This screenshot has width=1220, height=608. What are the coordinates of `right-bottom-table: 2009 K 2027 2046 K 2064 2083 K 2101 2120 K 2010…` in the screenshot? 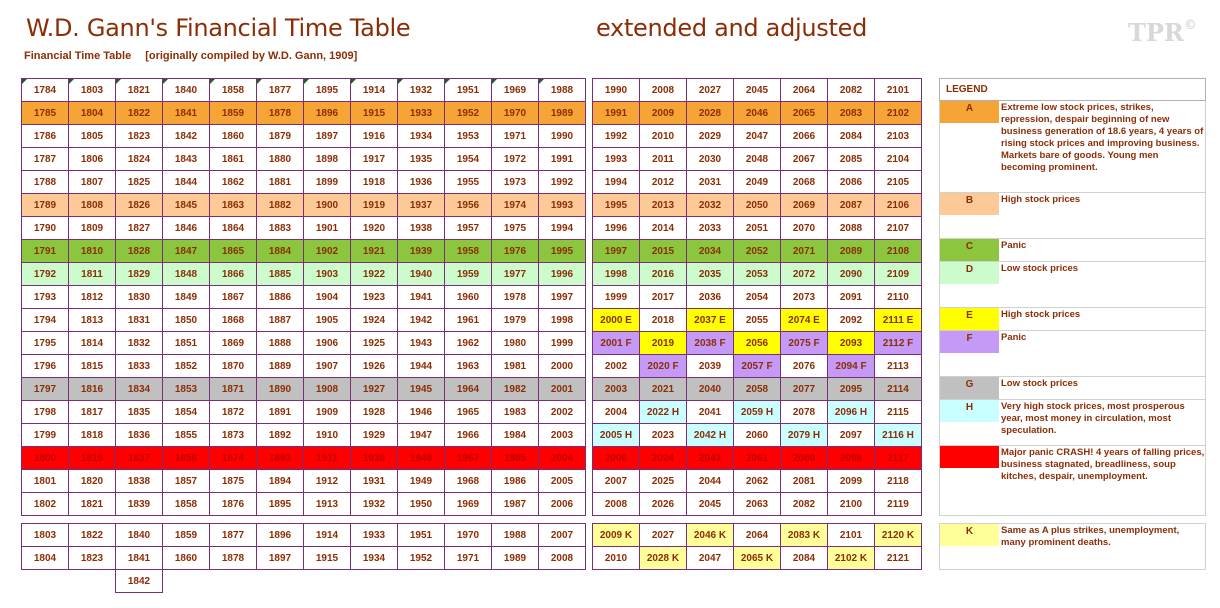 It's located at (757, 546).